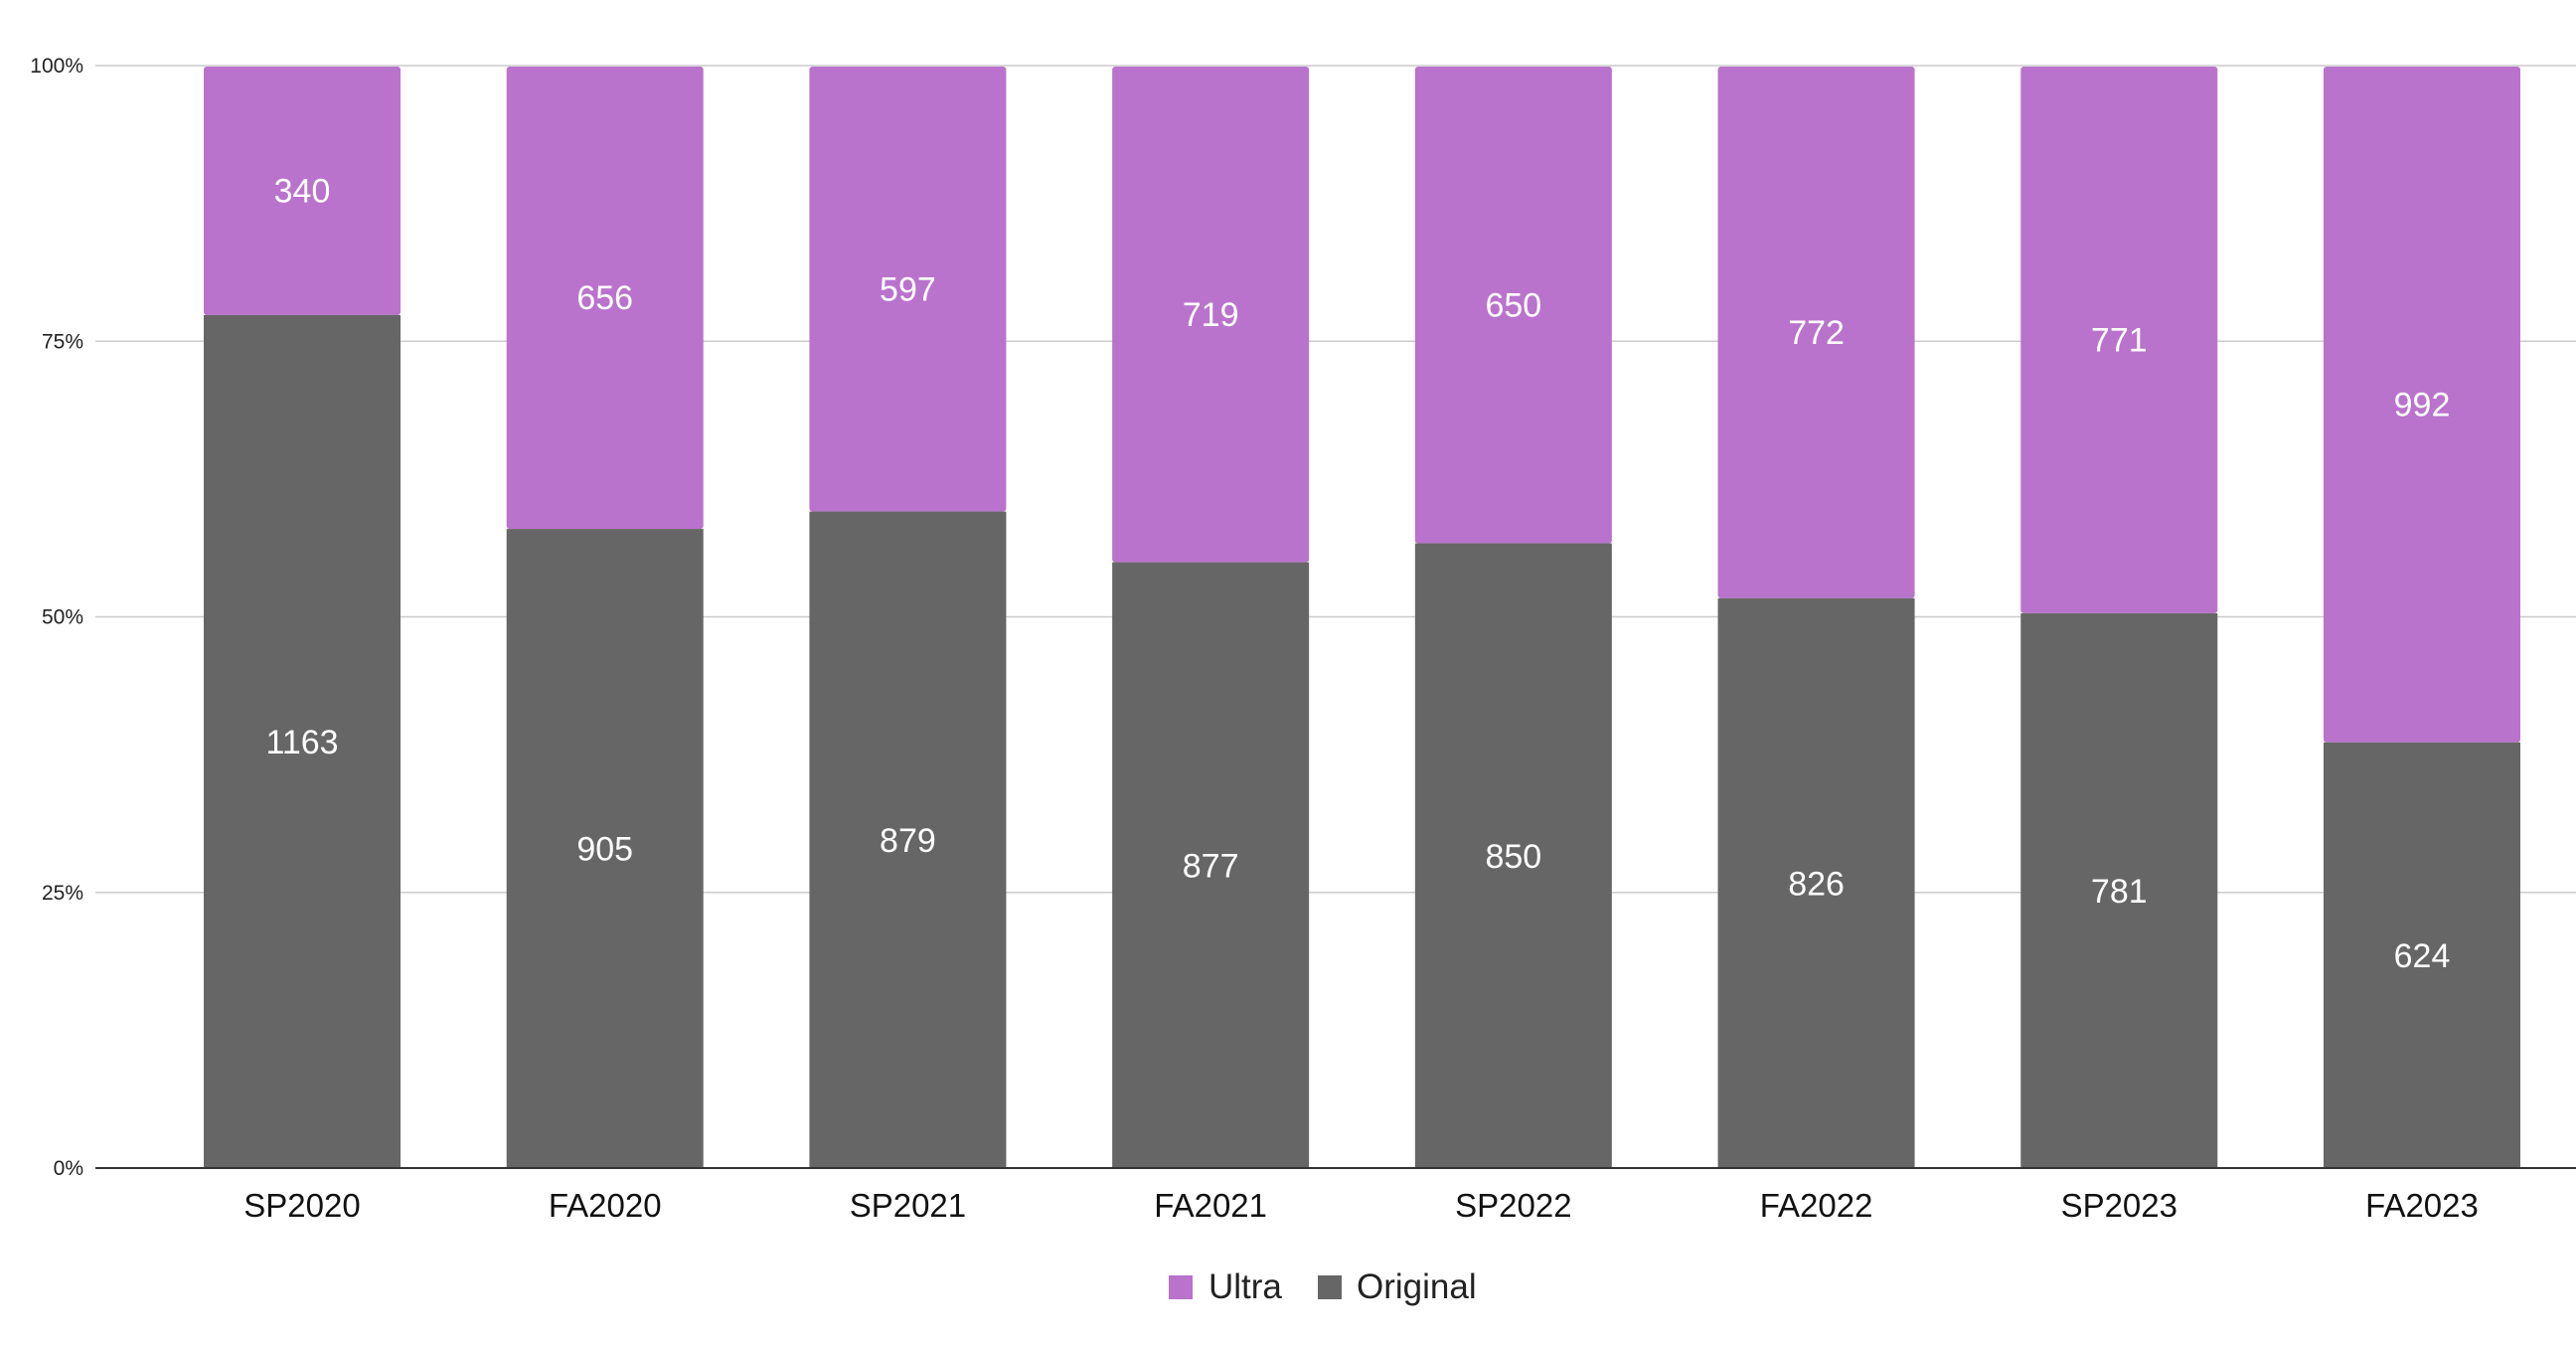 The width and height of the screenshot is (2576, 1346). I want to click on x-tick-label: SP2022, so click(1513, 1205).